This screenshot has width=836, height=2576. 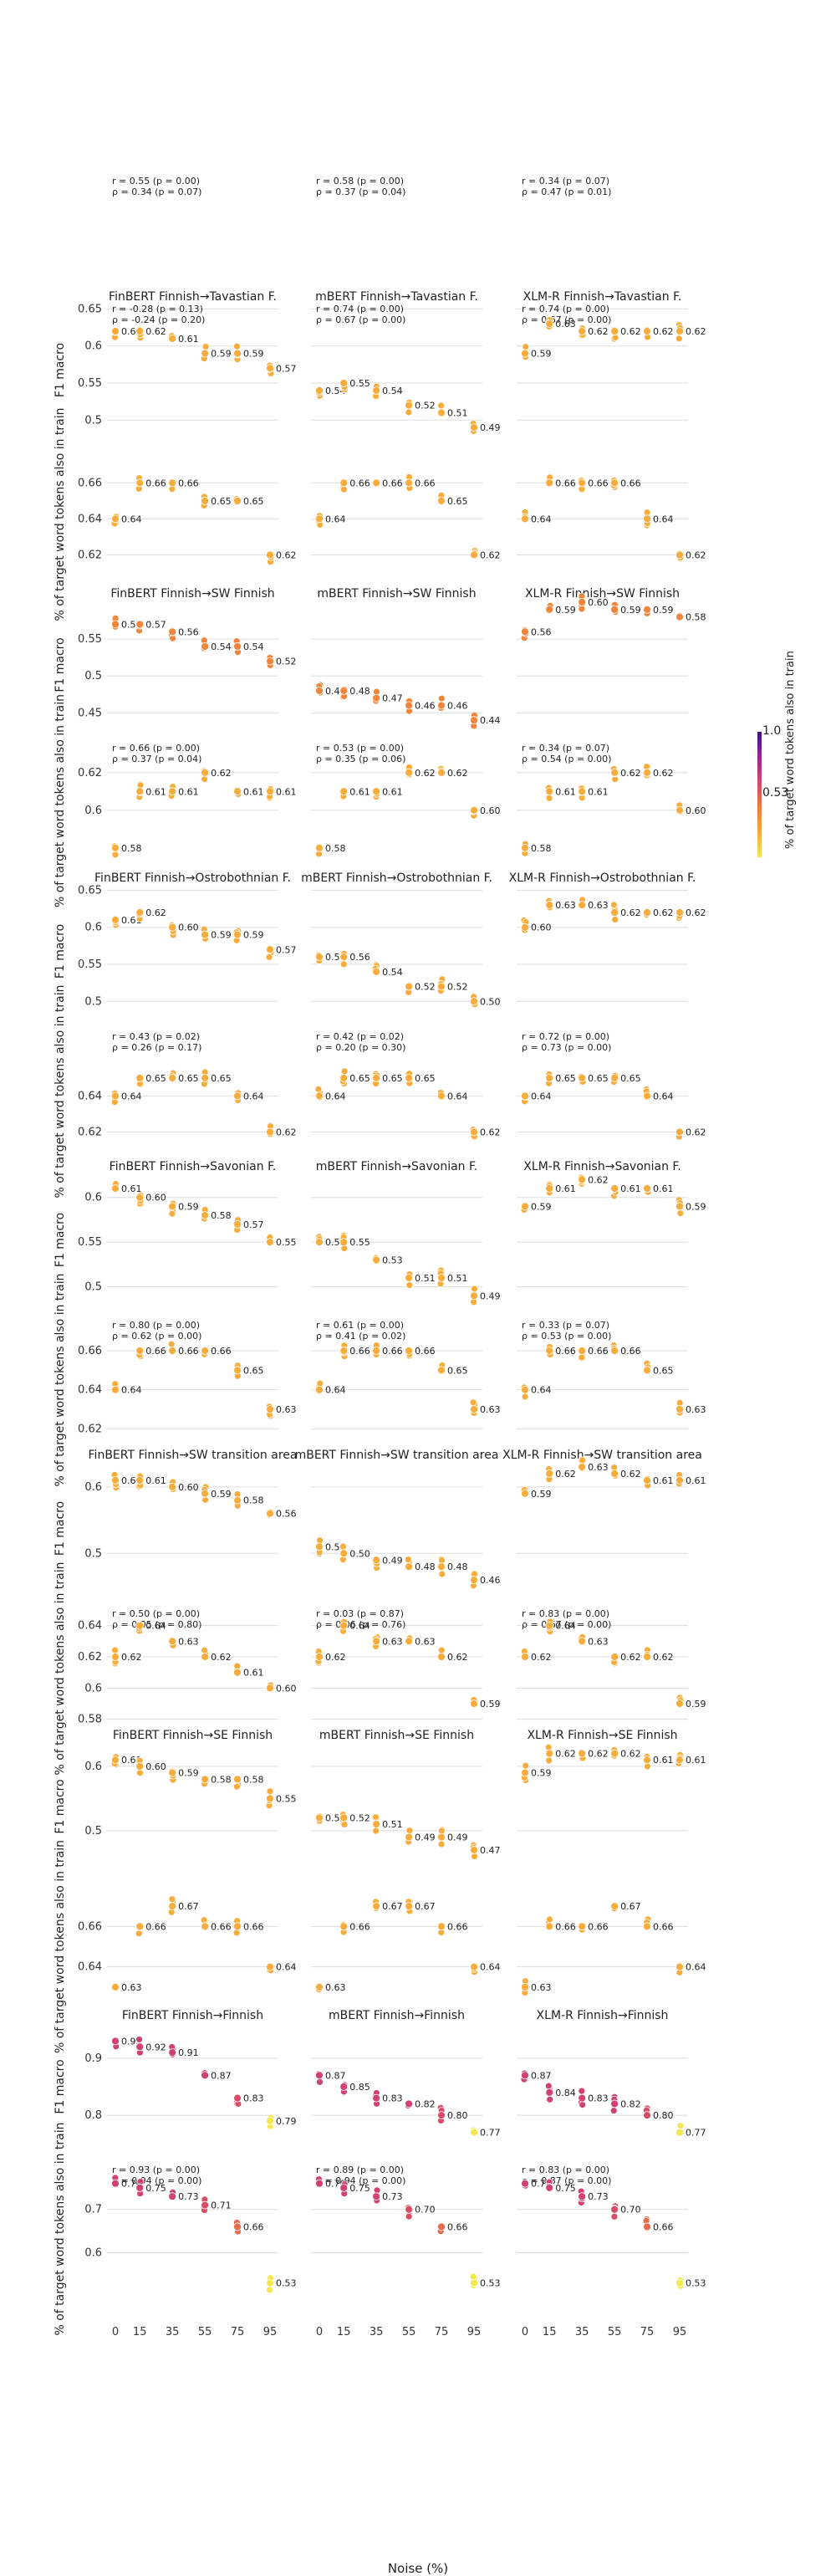 What do you see at coordinates (188, 631) in the screenshot?
I see `data-label: 0.56` at bounding box center [188, 631].